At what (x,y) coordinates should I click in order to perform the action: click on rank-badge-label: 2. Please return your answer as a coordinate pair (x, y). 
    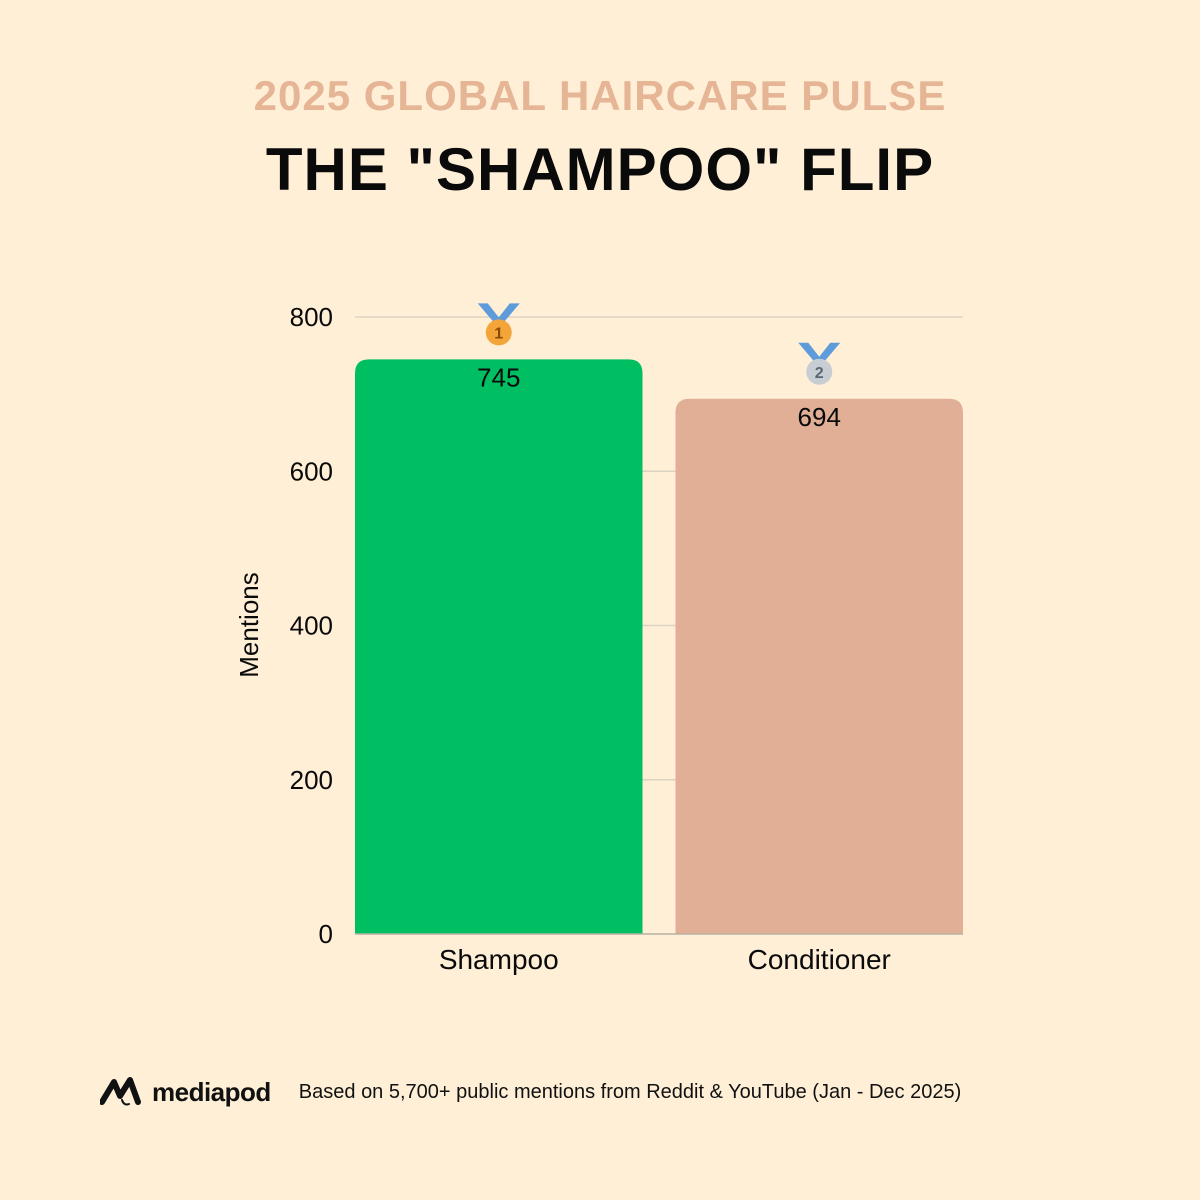
    Looking at the image, I should click on (819, 373).